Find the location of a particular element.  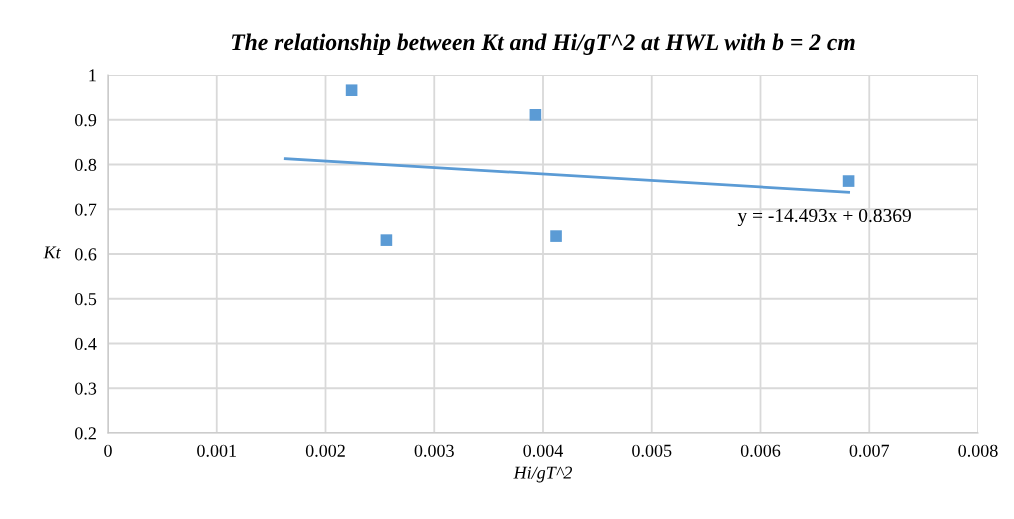

x-tick-label: 0.001 is located at coordinates (216, 450).